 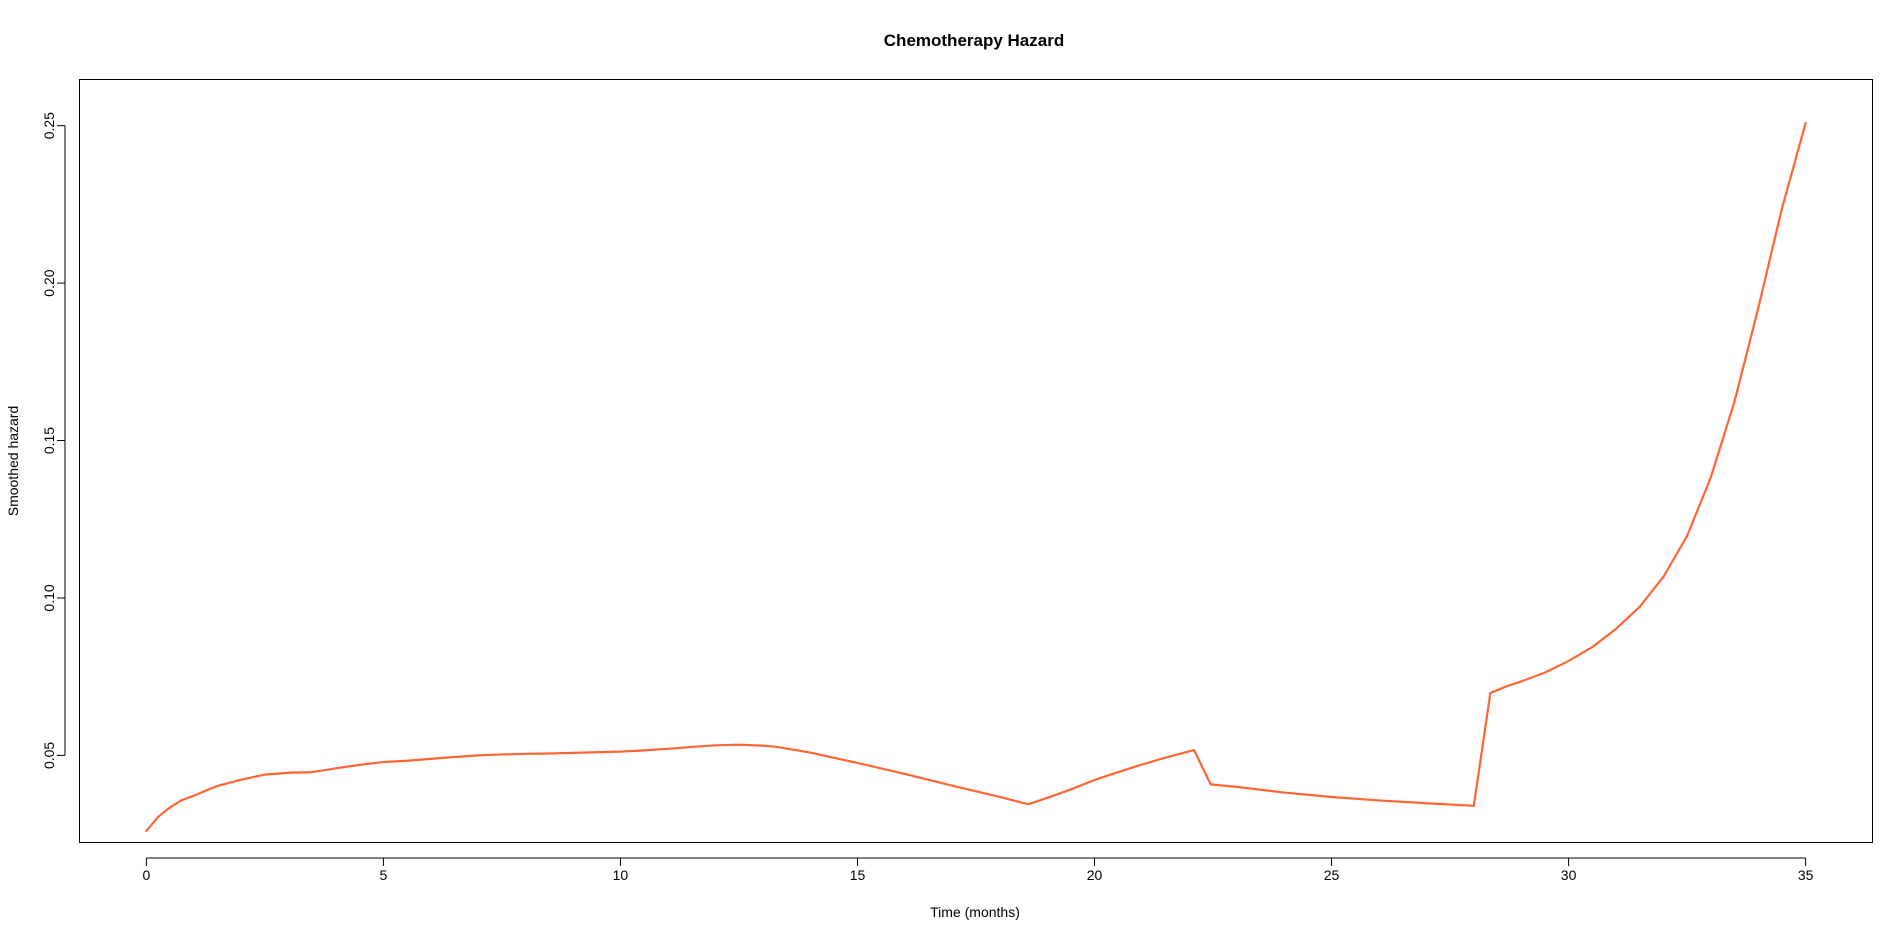 I want to click on x-axis: 0 5 10 15 20 25 30 35, so click(x=978, y=870).